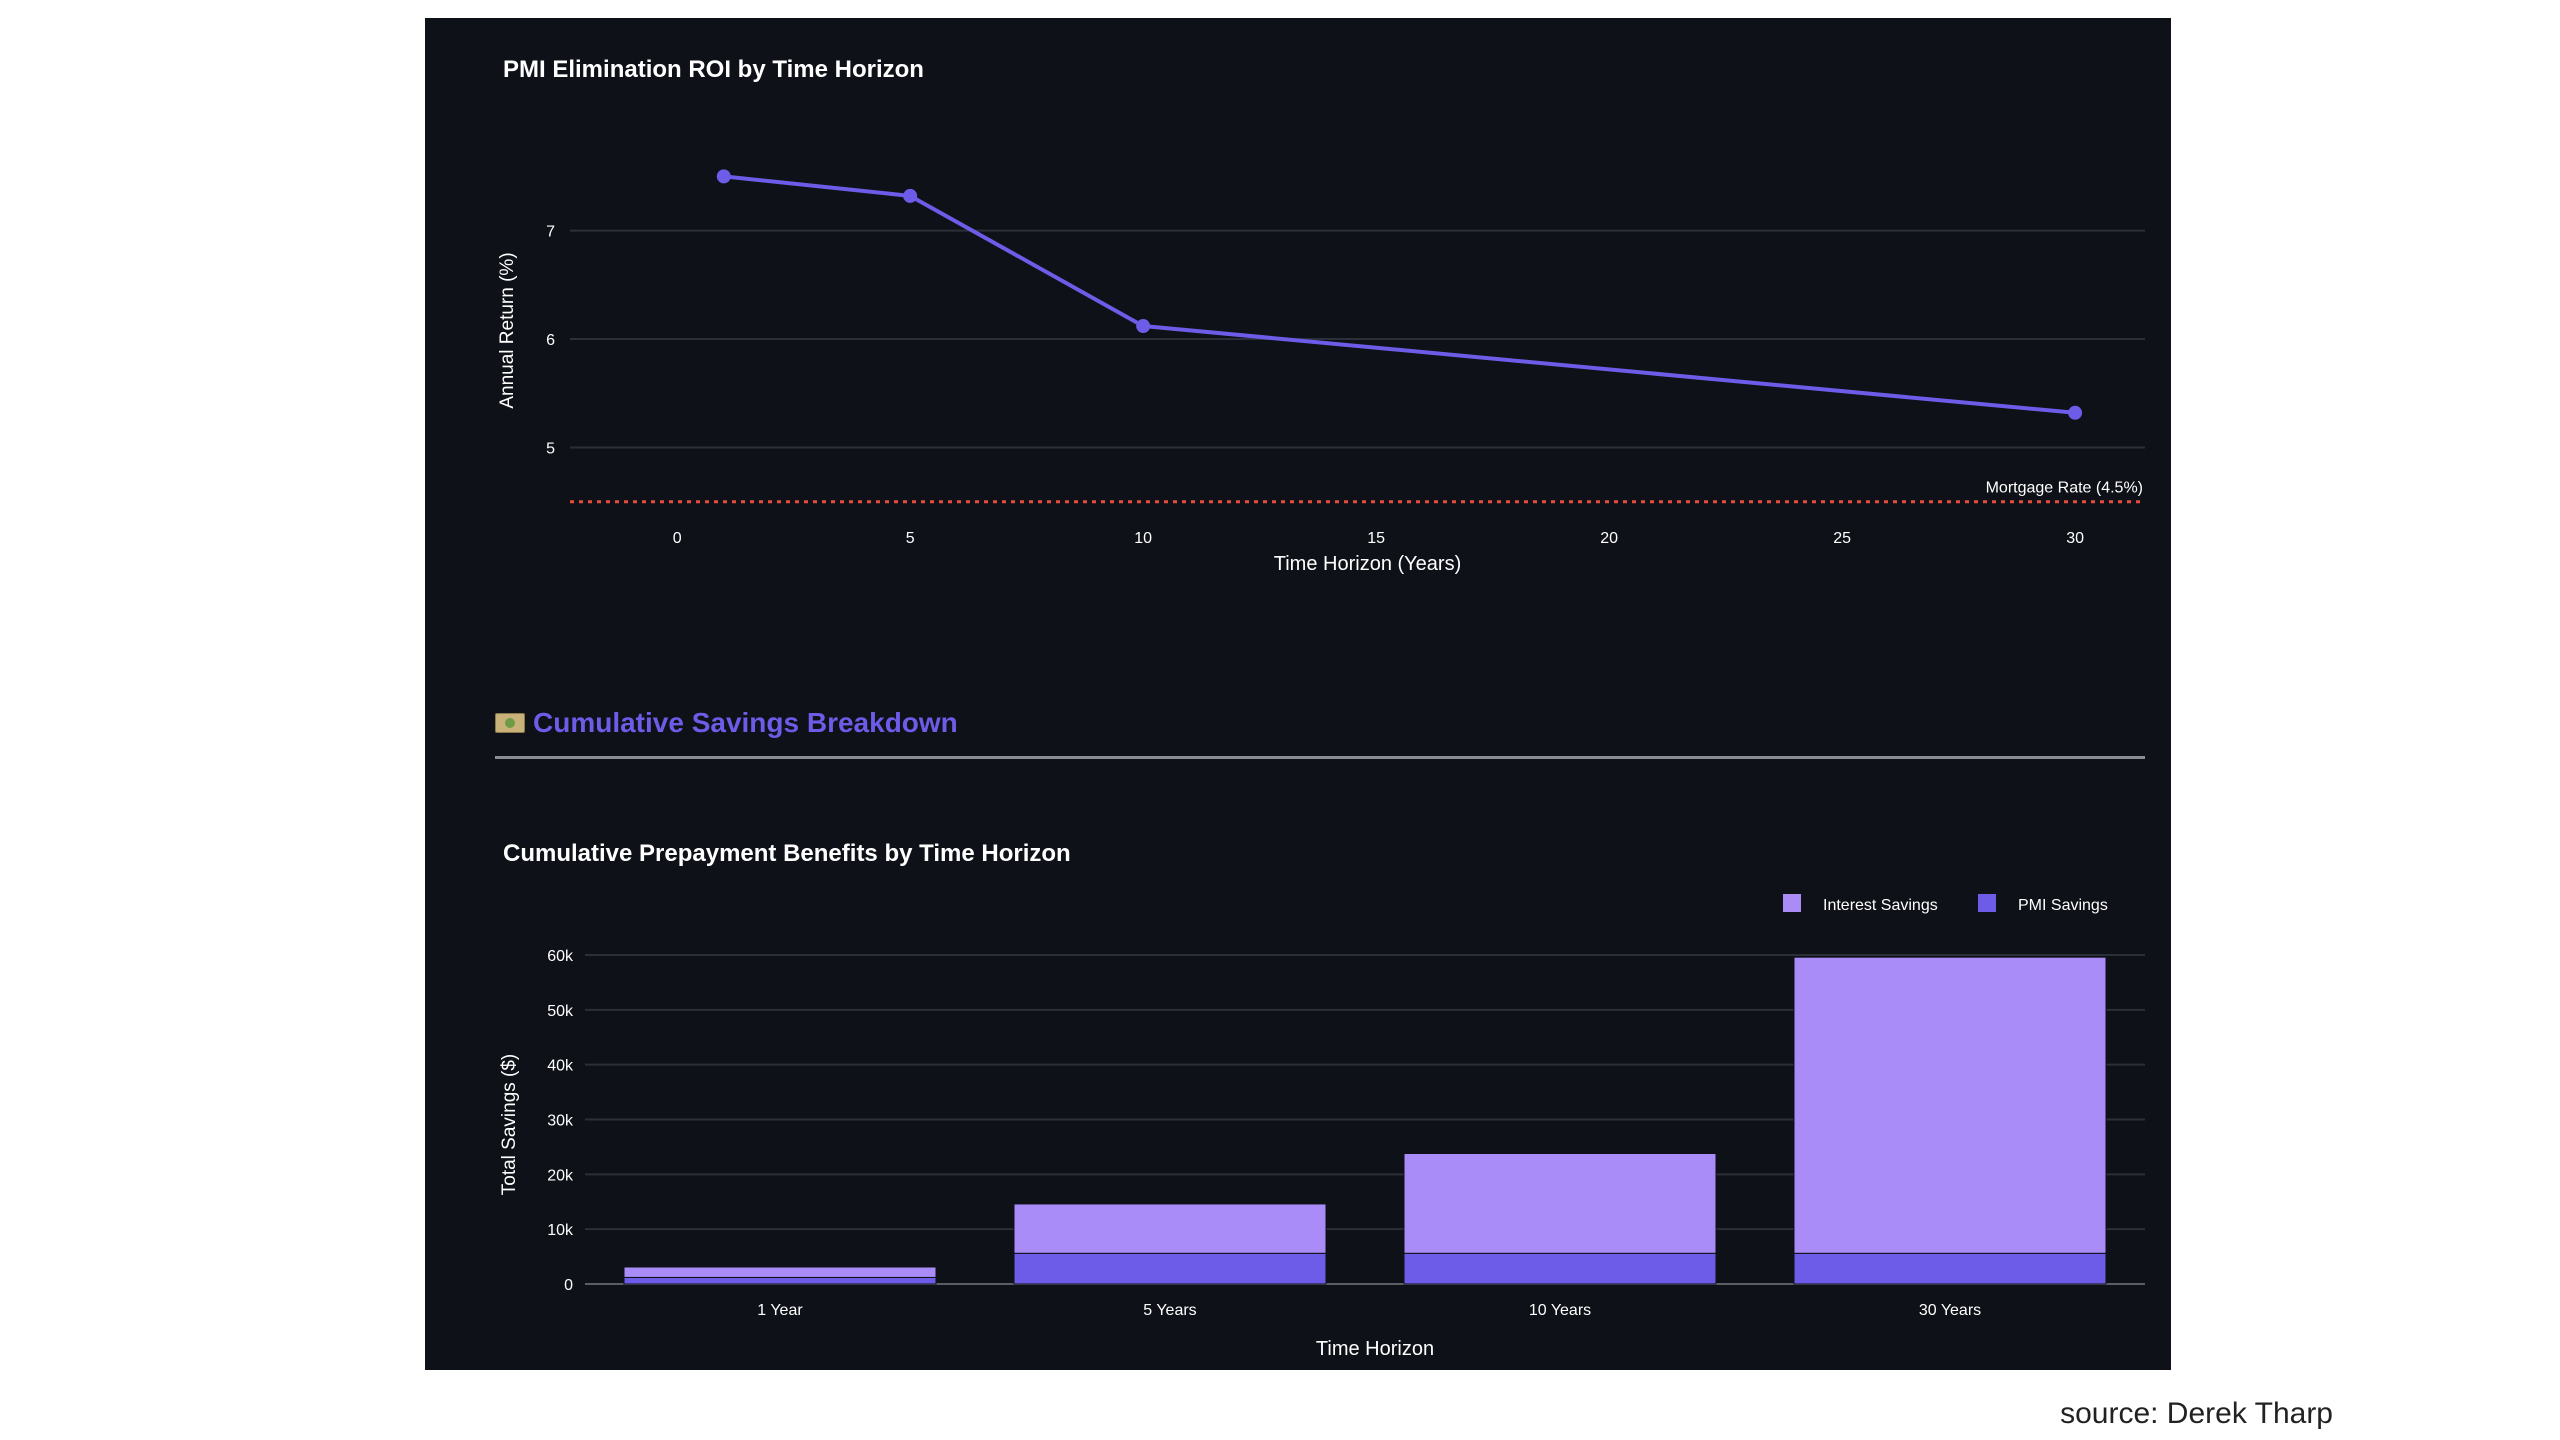 This screenshot has width=2560, height=1440. Describe the element at coordinates (560, 1175) in the screenshot. I see `y-tick-label: 20k` at that location.